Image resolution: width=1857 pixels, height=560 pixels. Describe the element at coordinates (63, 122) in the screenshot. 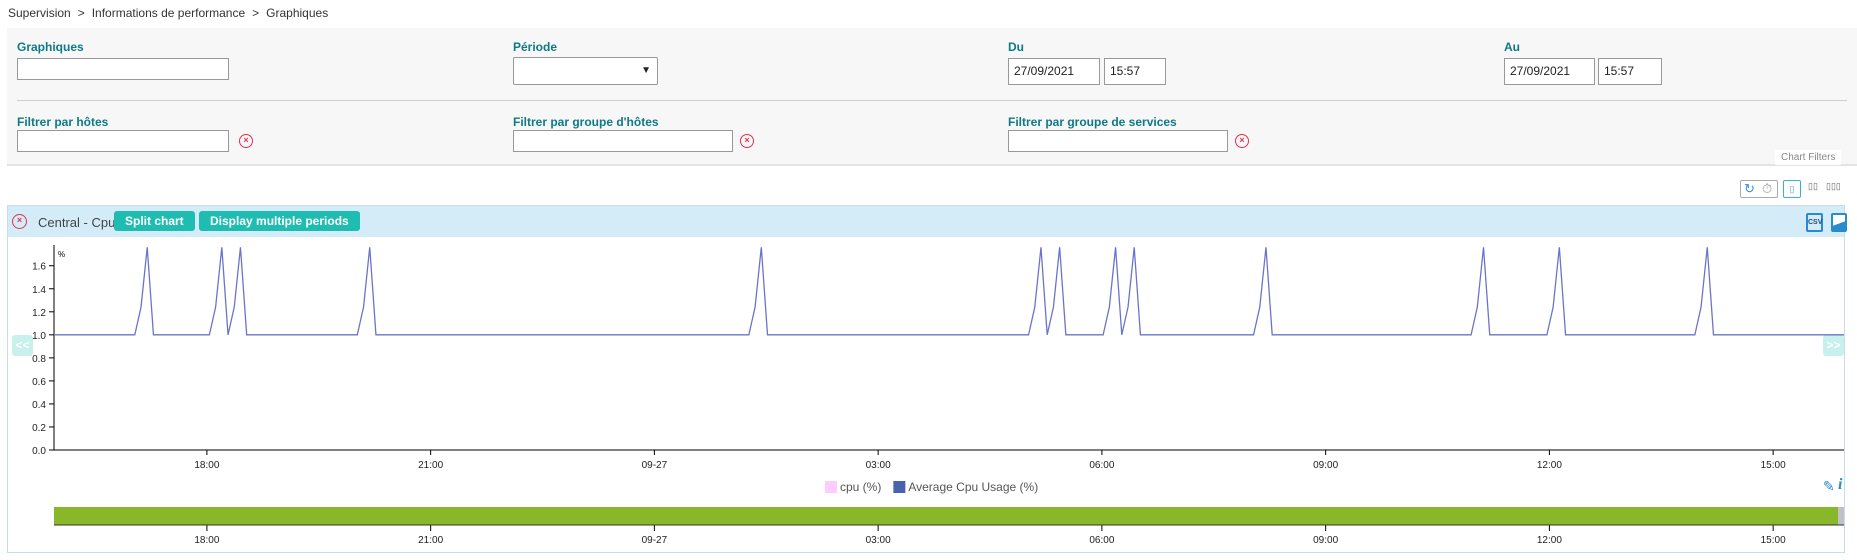

I see `hosts-filter-label: Filtrer par hôtes` at that location.